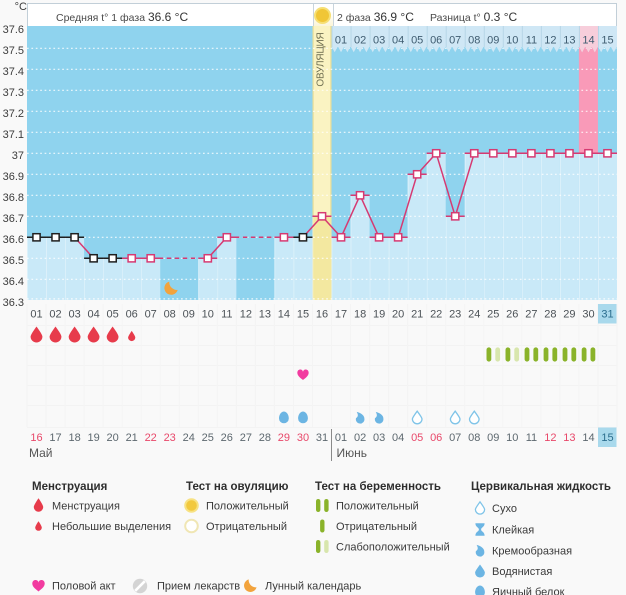 Image resolution: width=626 pixels, height=595 pixels. Describe the element at coordinates (532, 552) in the screenshot. I see `svg-text: Кремообразная` at that location.